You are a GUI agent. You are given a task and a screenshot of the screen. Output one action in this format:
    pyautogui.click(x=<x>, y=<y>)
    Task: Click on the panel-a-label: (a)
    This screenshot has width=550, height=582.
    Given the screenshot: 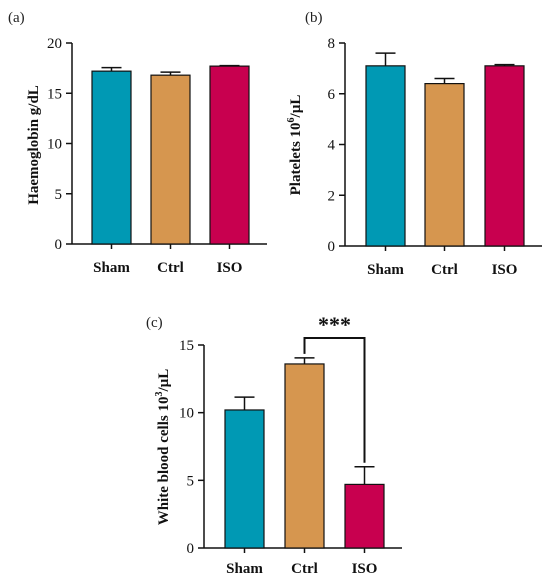 What is the action you would take?
    pyautogui.click(x=16, y=18)
    